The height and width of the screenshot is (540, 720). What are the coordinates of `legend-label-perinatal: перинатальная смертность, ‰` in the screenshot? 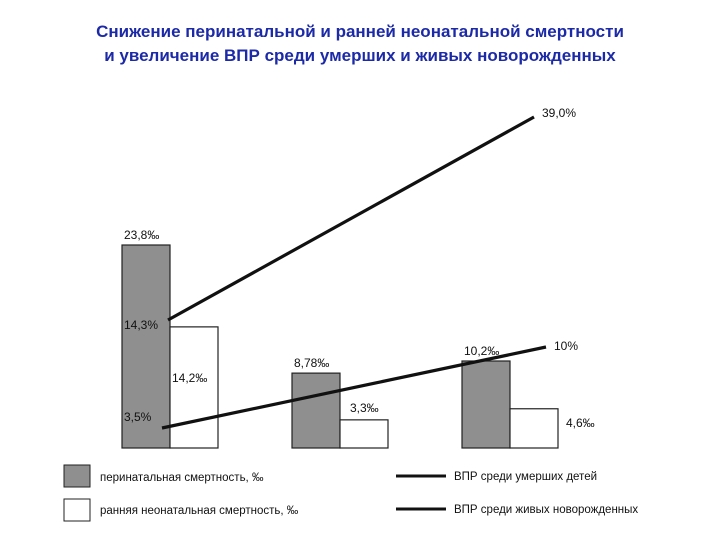 It's located at (182, 478).